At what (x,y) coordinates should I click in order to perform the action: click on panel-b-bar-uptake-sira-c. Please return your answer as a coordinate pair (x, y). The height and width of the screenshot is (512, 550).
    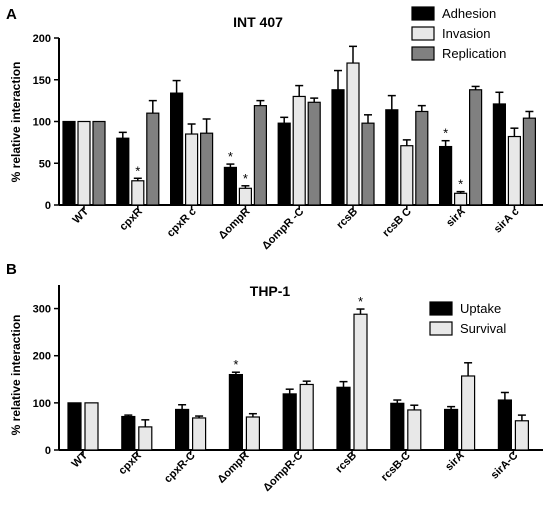
    Looking at the image, I should click on (504, 425).